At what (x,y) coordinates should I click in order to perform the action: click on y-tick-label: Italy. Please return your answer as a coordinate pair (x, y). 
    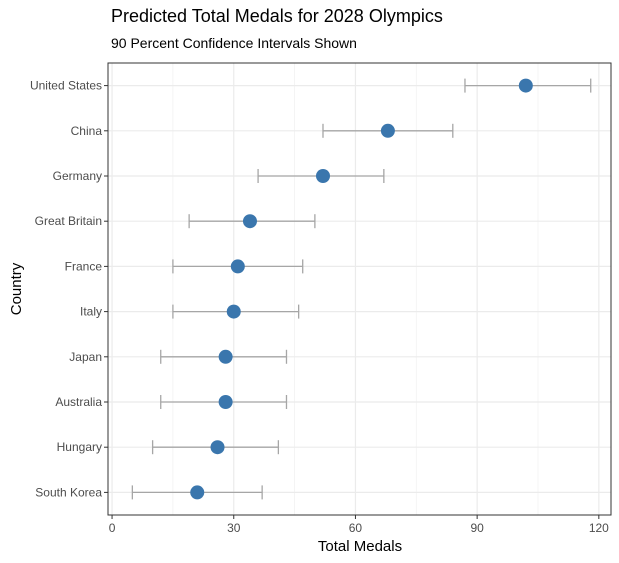
    Looking at the image, I should click on (91, 312).